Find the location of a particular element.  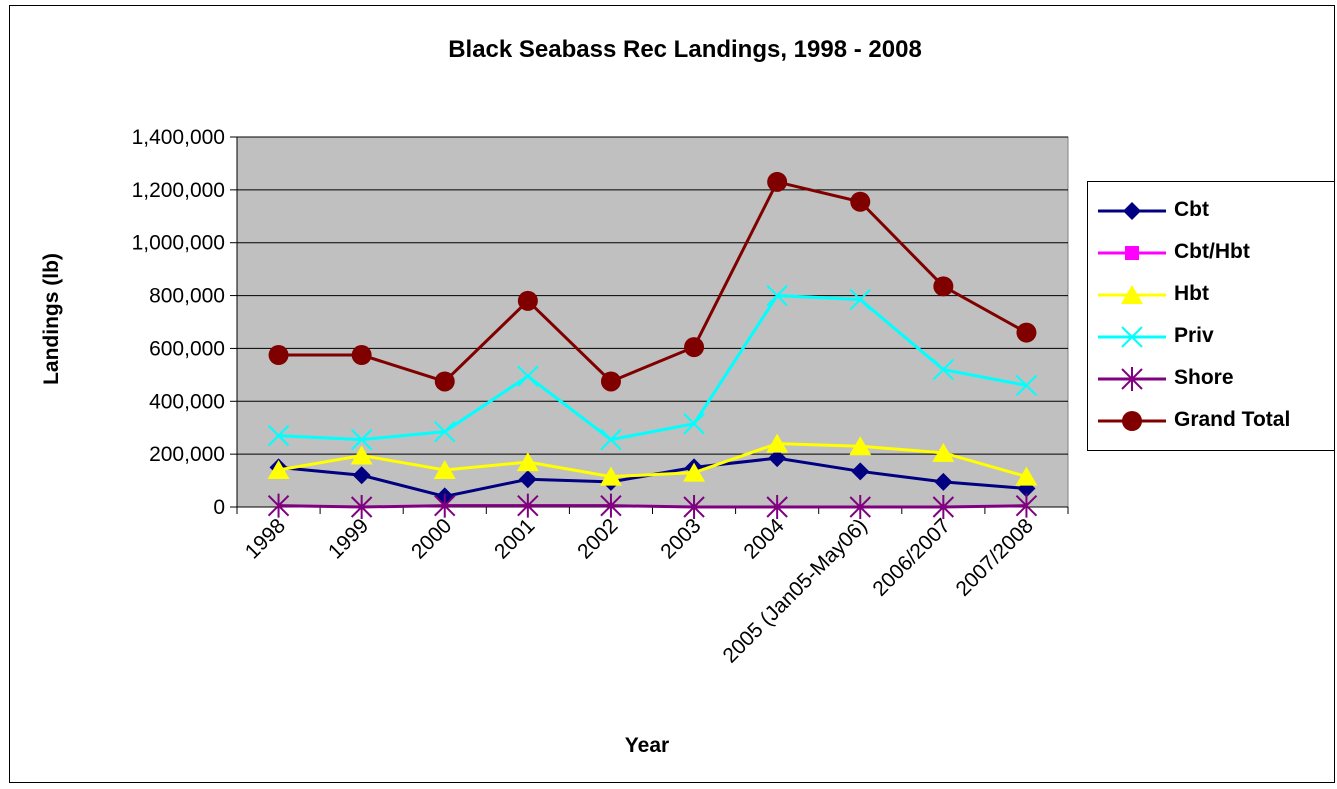

series-line-shore is located at coordinates (652, 506).